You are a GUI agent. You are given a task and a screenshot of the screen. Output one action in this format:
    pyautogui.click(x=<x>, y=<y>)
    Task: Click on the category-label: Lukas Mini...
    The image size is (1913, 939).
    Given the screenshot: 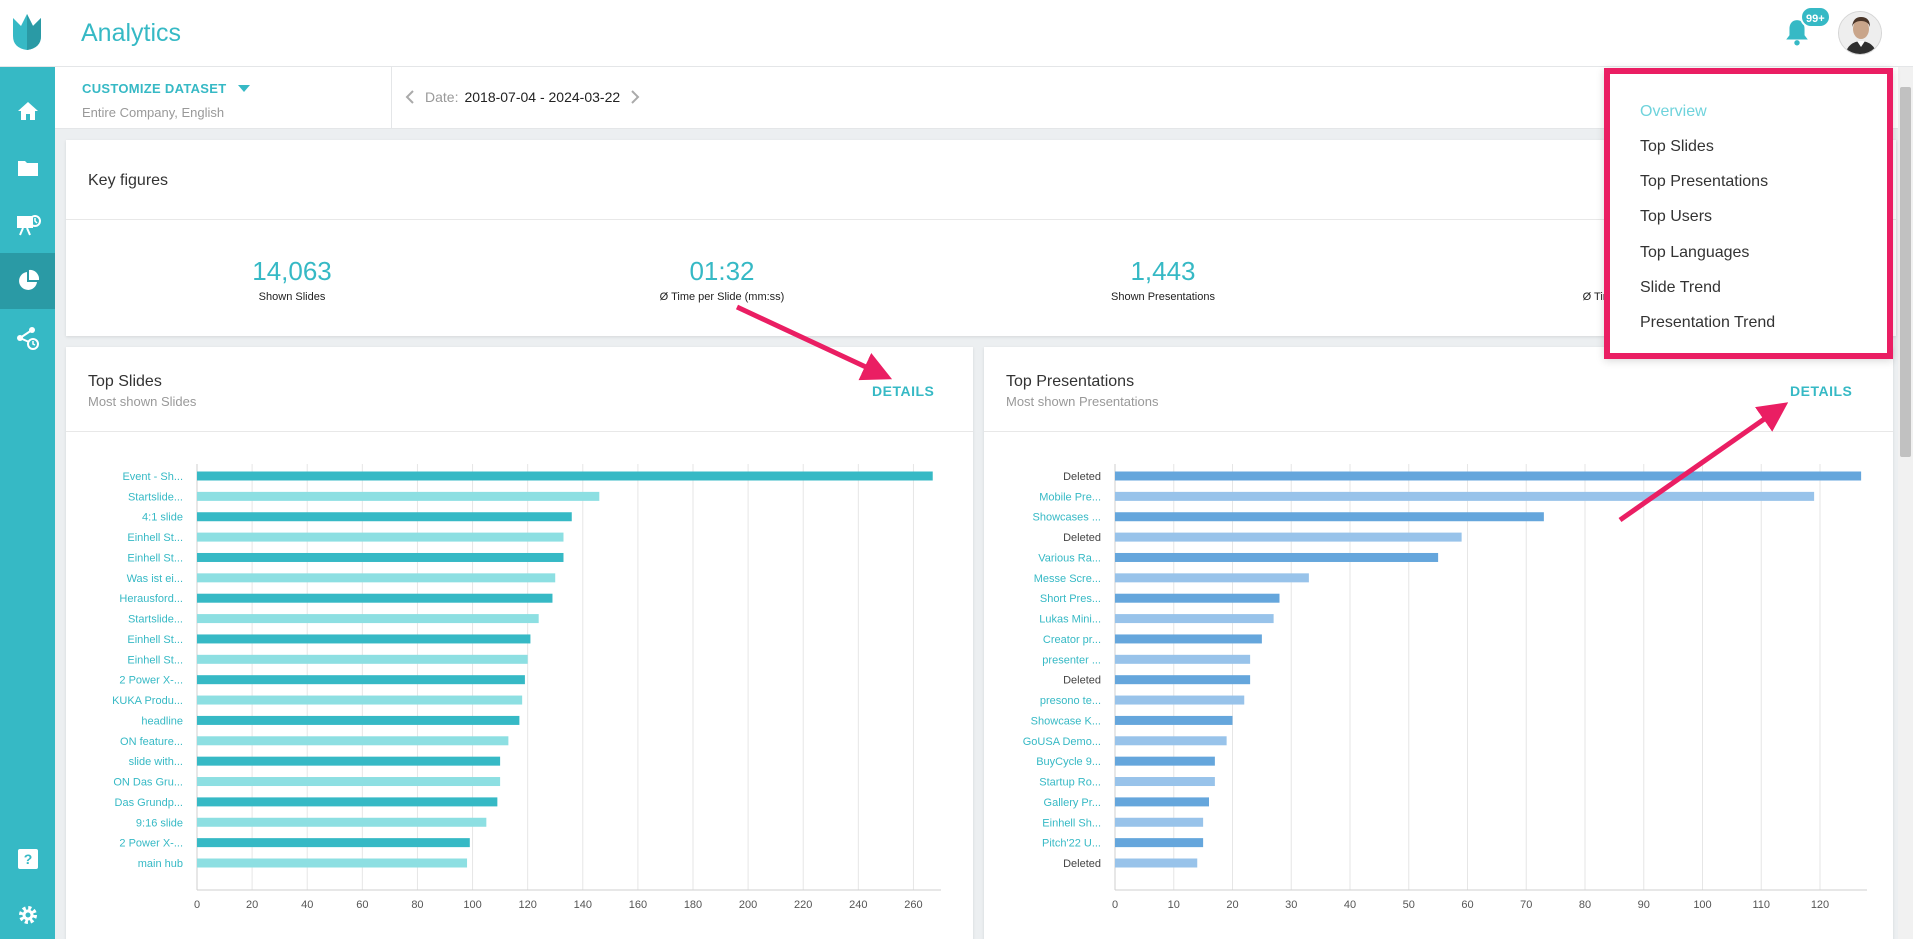 What is the action you would take?
    pyautogui.click(x=1070, y=620)
    